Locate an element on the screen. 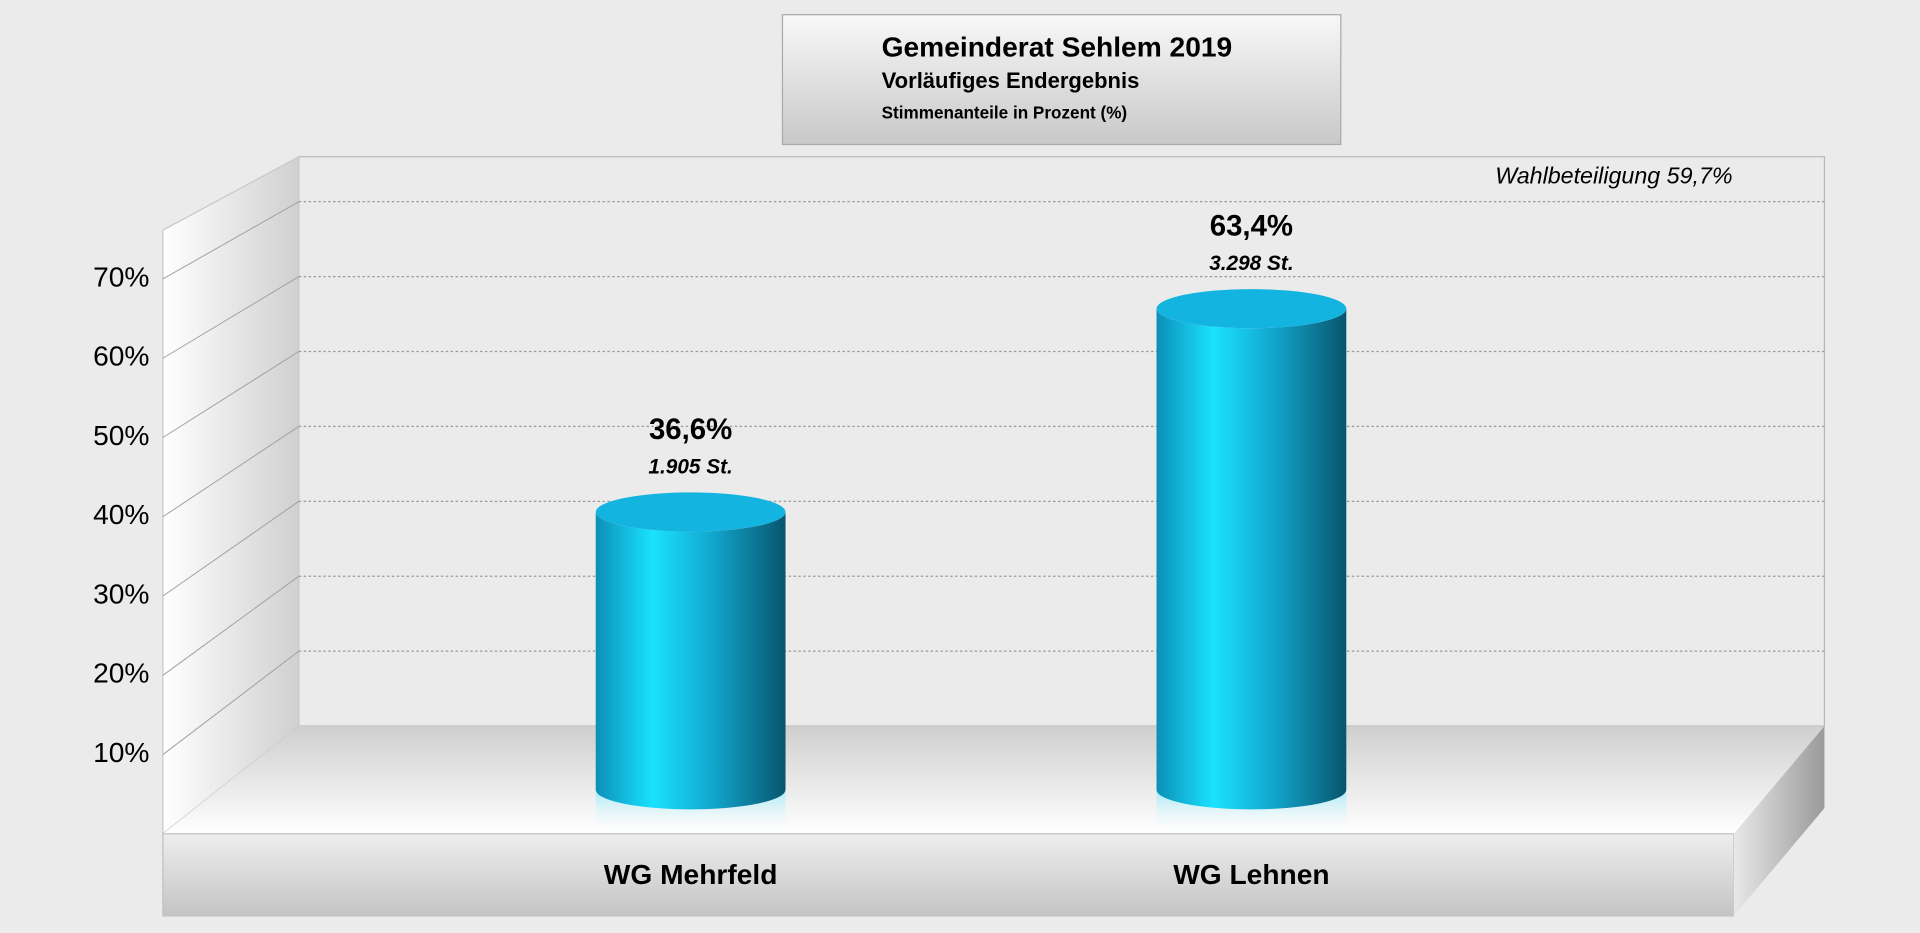 The image size is (1920, 933). x-tick-label: WG Lehnen is located at coordinates (1251, 874).